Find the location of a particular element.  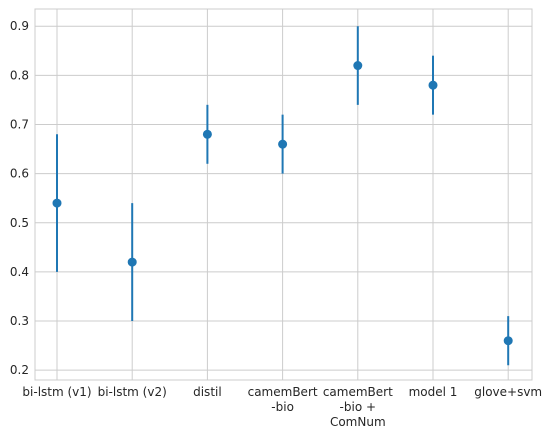

x-tick-label-line: bi-lstm (v2) is located at coordinates (132, 392).